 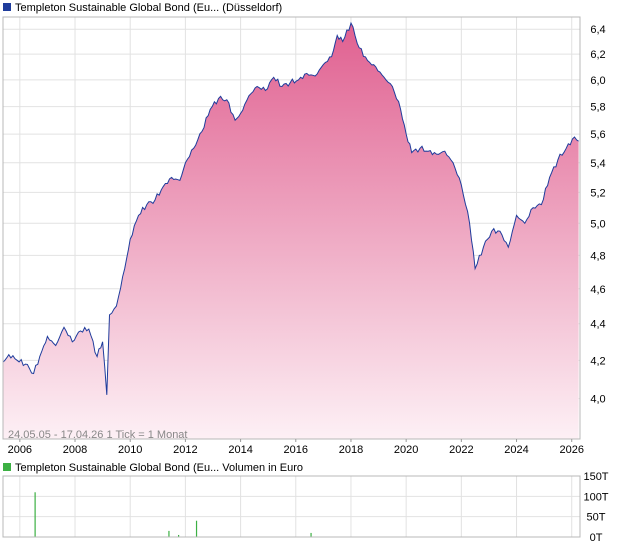 What do you see at coordinates (571, 450) in the screenshot?
I see `x-tick-label: 2026` at bounding box center [571, 450].